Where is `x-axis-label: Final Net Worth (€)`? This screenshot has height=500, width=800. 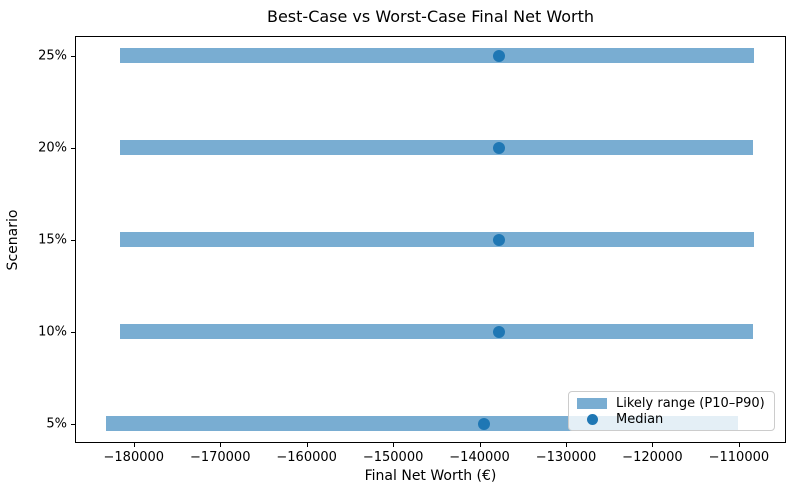
x-axis-label: Final Net Worth (€) is located at coordinates (430, 476).